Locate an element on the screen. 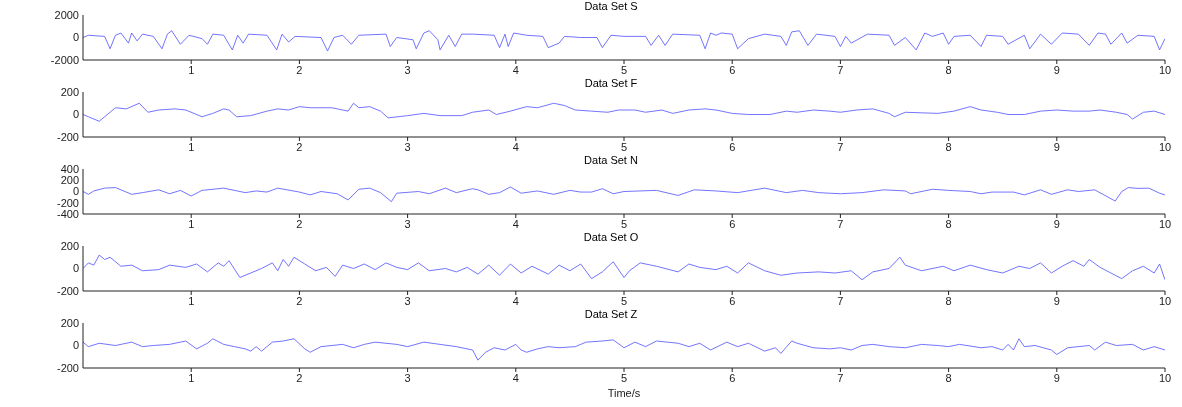  chart-title: Data Set F is located at coordinates (611, 83).